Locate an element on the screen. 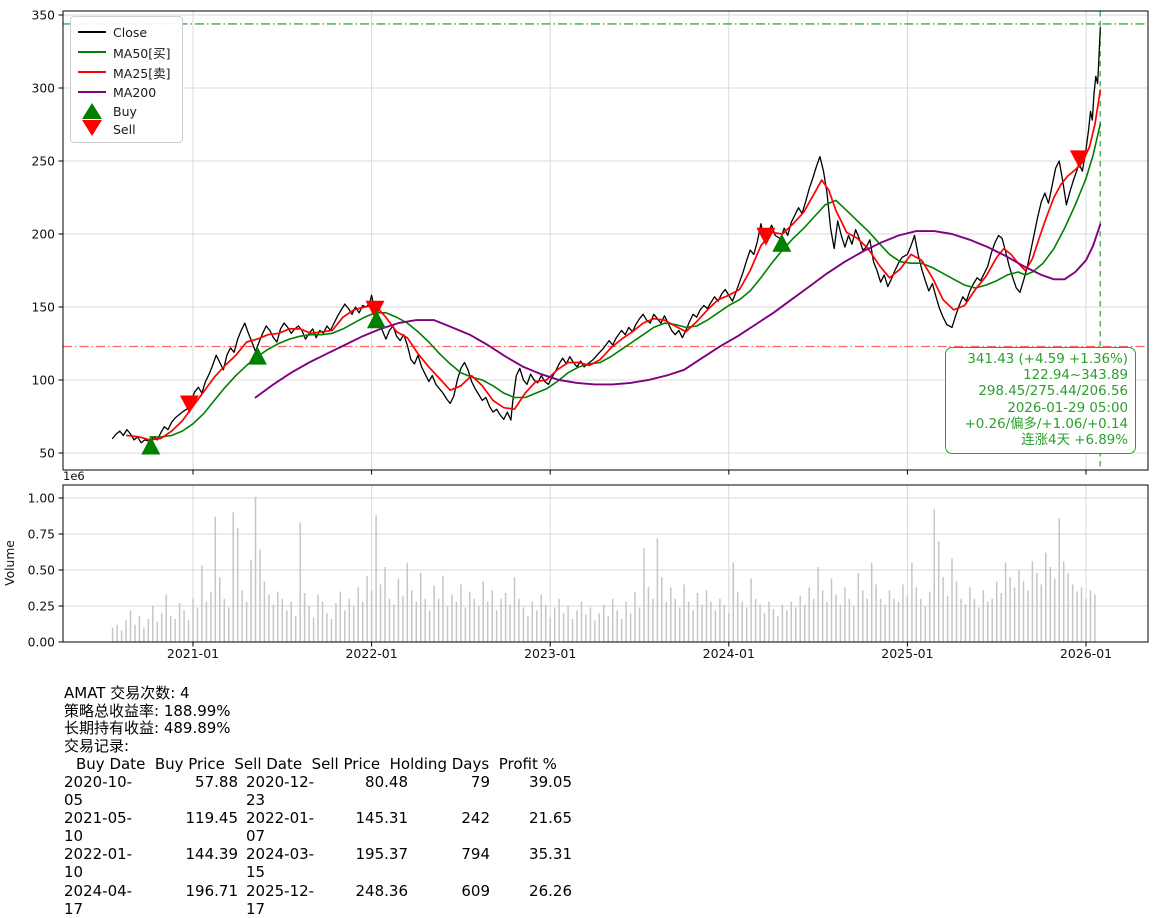 The height and width of the screenshot is (918, 1160). buy-marker-icon is located at coordinates (92, 111).